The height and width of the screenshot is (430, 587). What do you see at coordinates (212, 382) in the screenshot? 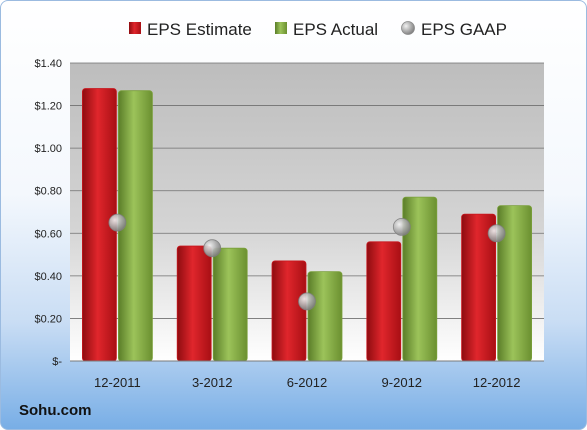
I see `x-tick-label: 3-2012` at bounding box center [212, 382].